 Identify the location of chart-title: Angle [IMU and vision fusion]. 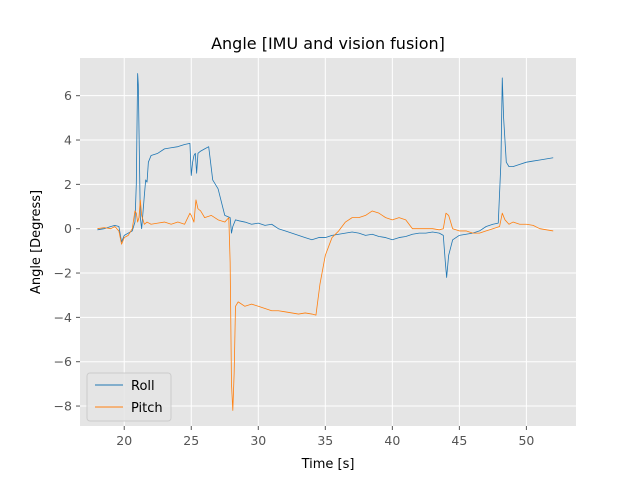
(328, 43).